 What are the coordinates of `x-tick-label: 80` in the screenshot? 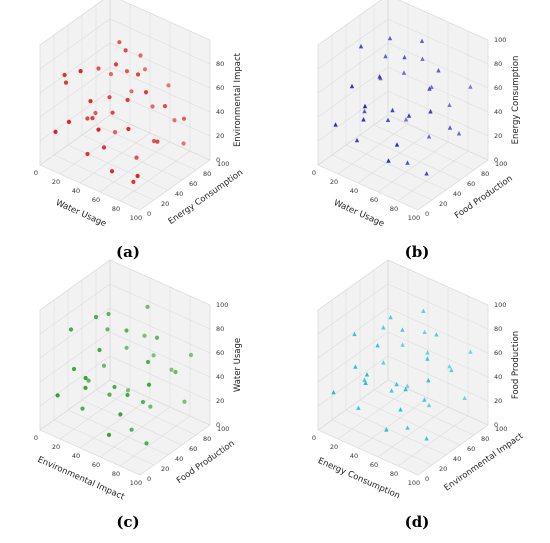 It's located at (116, 474).